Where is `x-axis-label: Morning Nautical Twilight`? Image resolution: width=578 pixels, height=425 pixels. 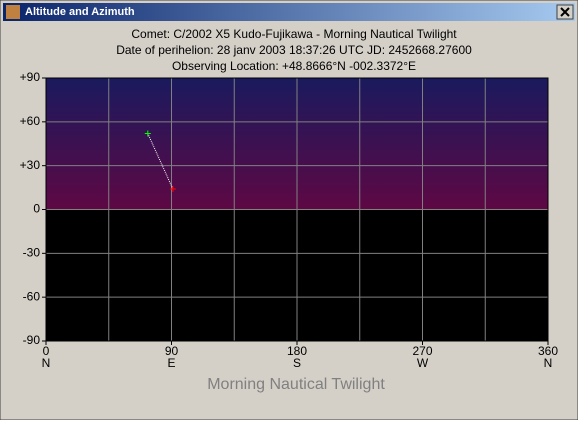 x-axis-label: Morning Nautical Twilight is located at coordinates (296, 384).